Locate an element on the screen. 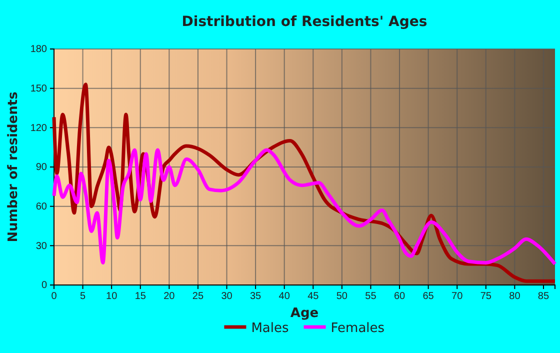 The width and height of the screenshot is (560, 353). x-axis-title: Age is located at coordinates (304, 313).